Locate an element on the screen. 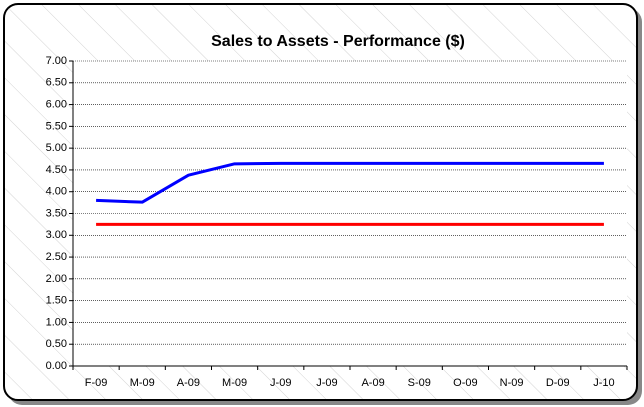 Image resolution: width=644 pixels, height=407 pixels. y-tick-label: 1.00 is located at coordinates (56, 322).